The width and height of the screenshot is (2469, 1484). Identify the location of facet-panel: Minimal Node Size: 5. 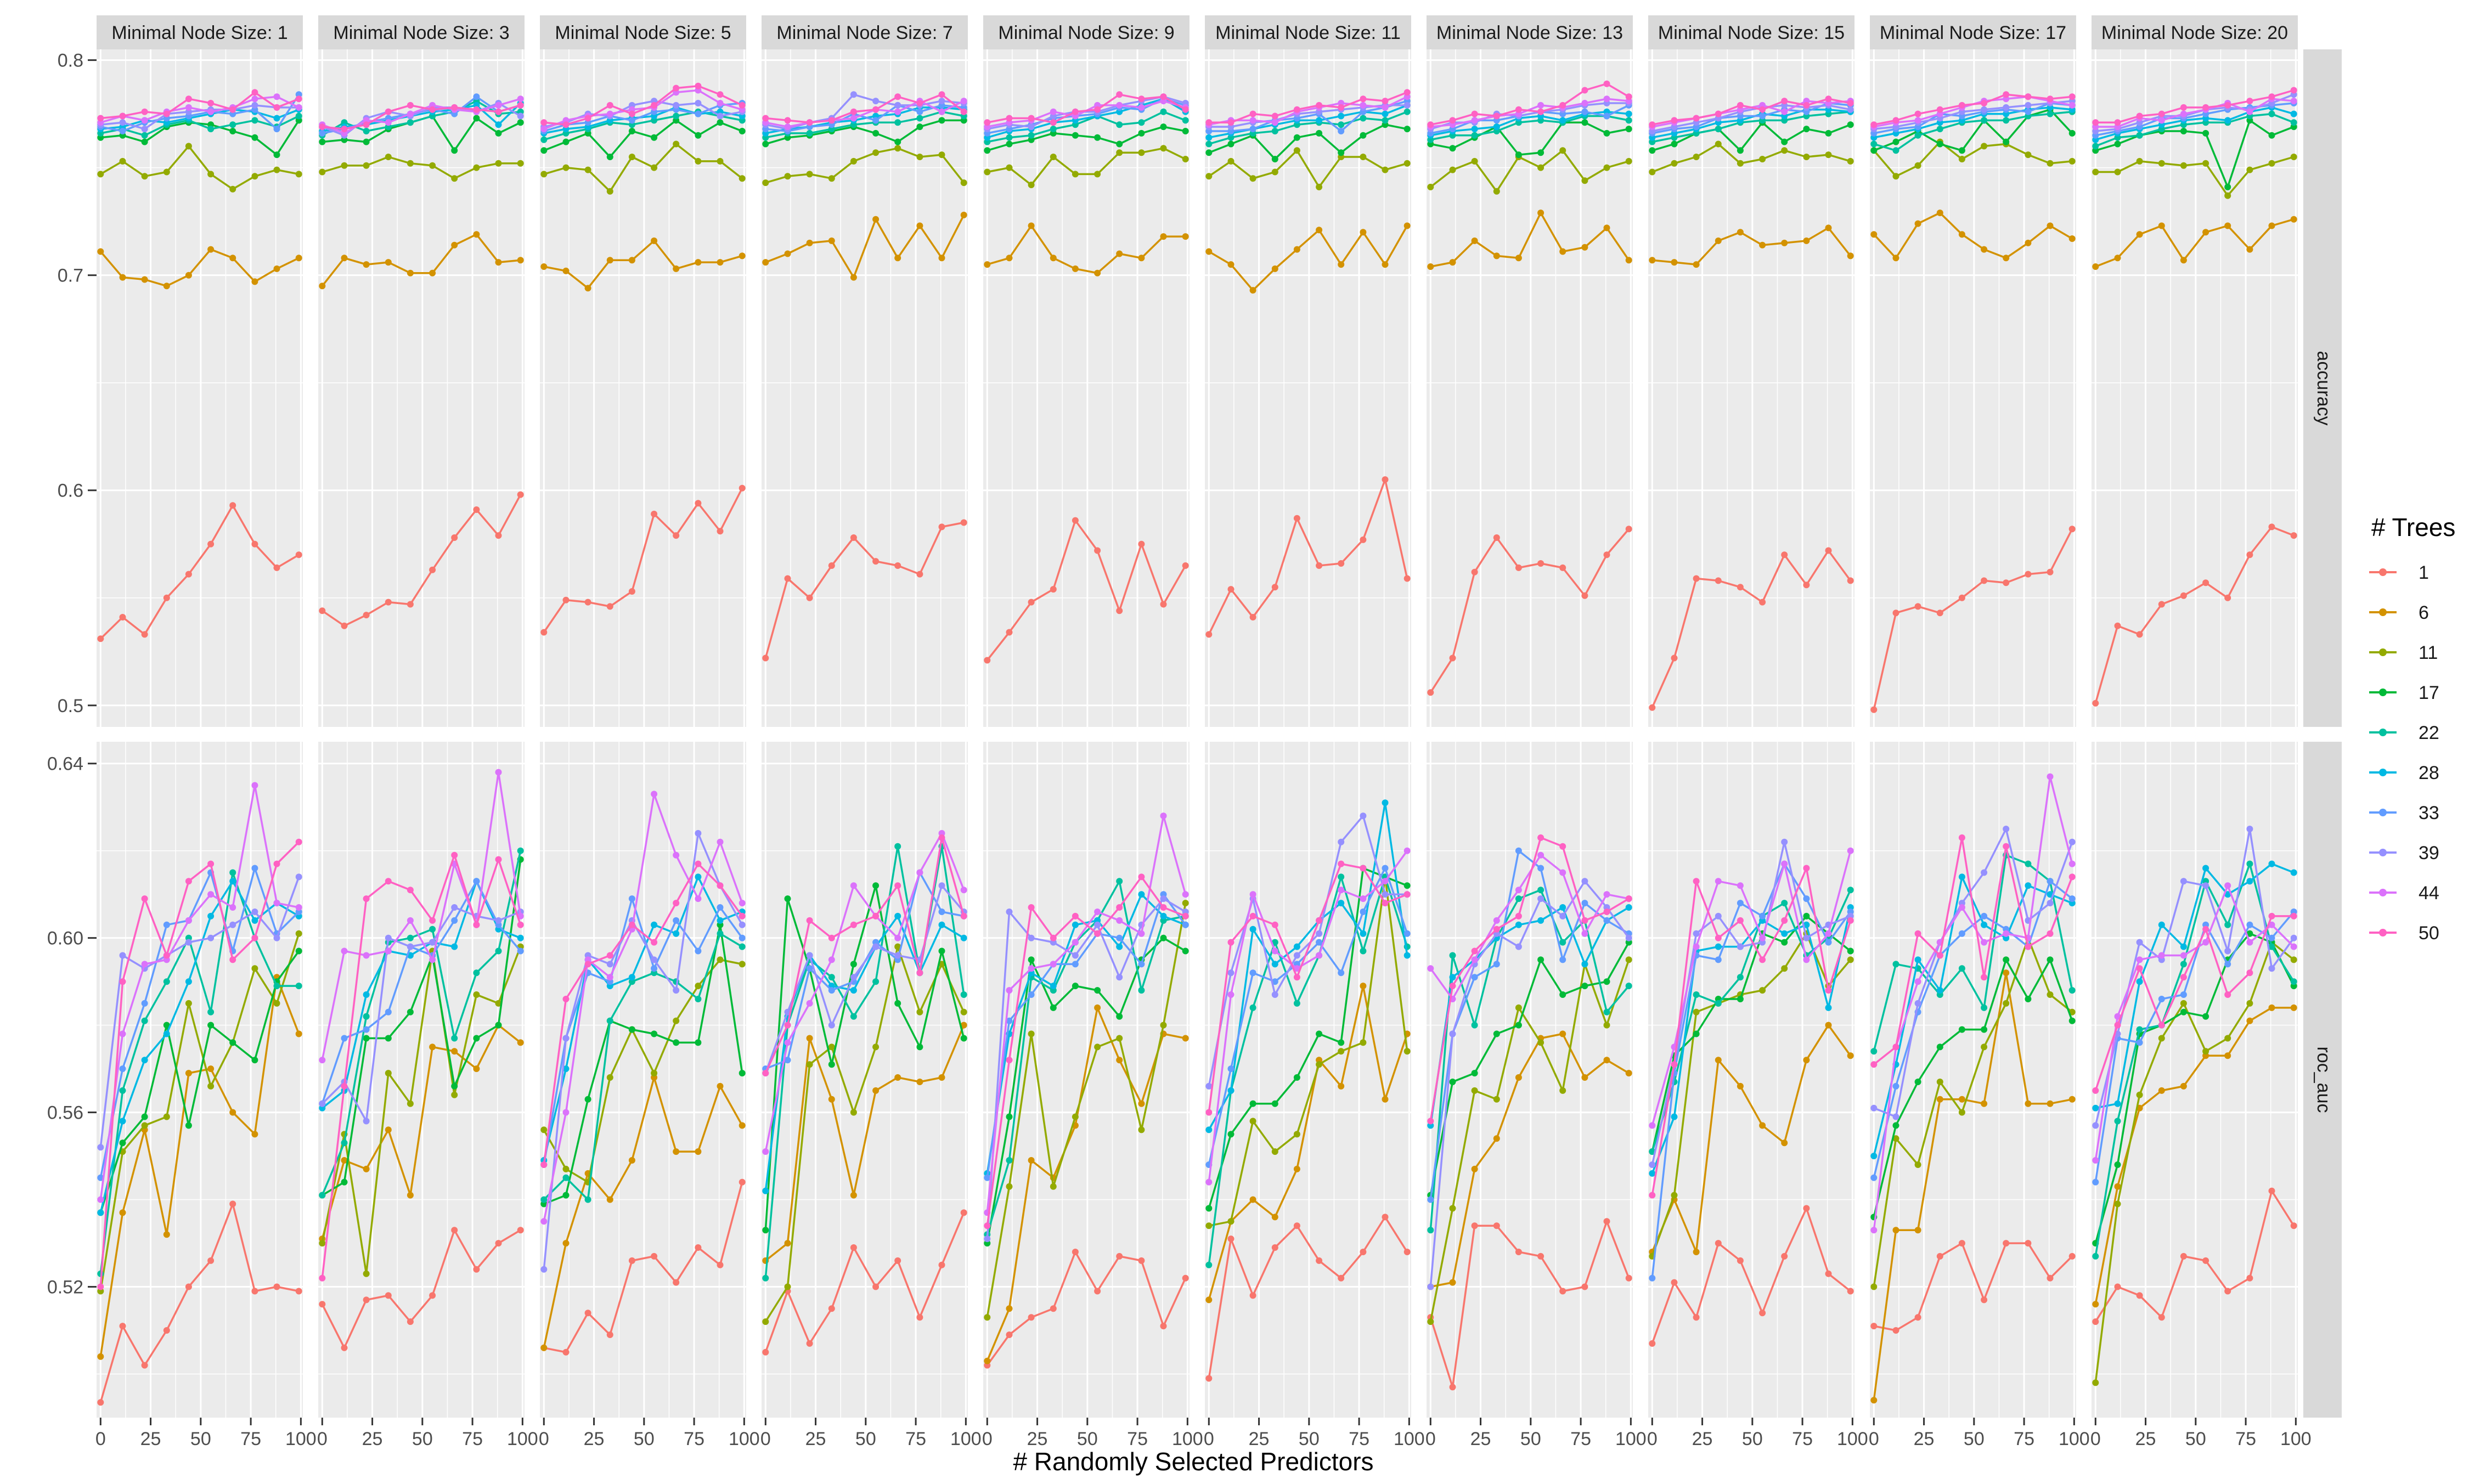
(643, 371).